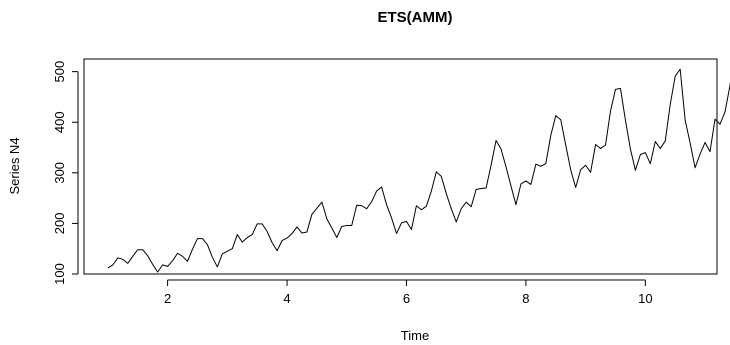 The height and width of the screenshot is (345, 730). I want to click on x-tick-label: 10, so click(645, 298).